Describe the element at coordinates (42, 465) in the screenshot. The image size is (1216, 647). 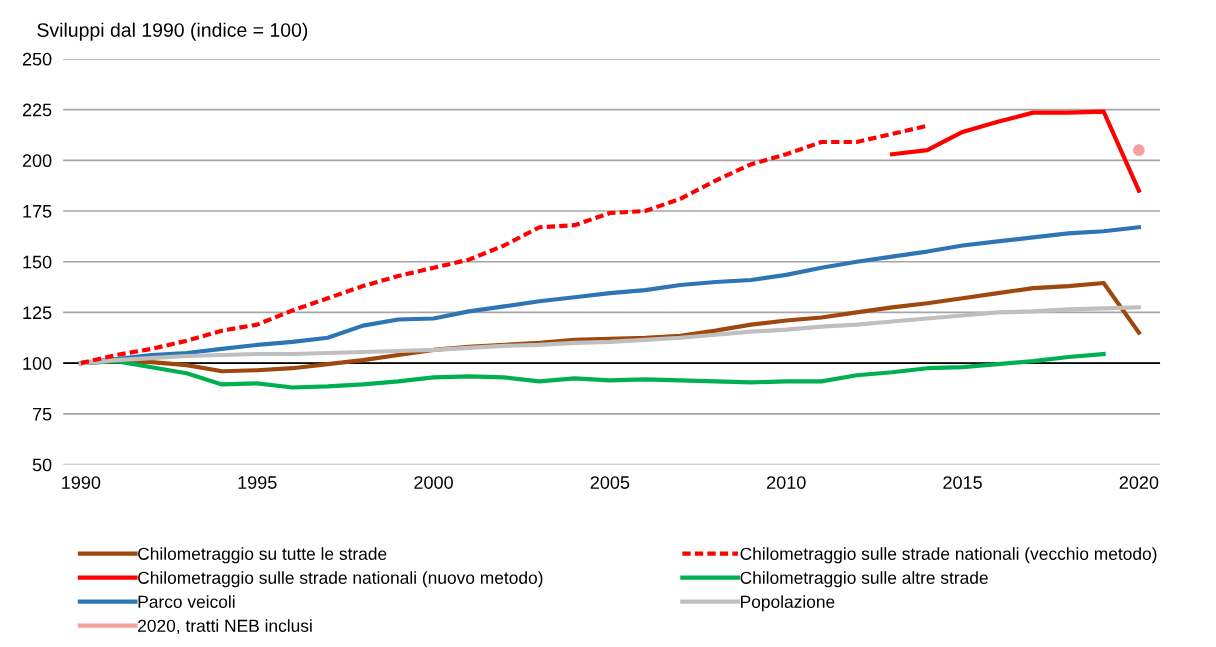
I see `y-tick-label: 50` at that location.